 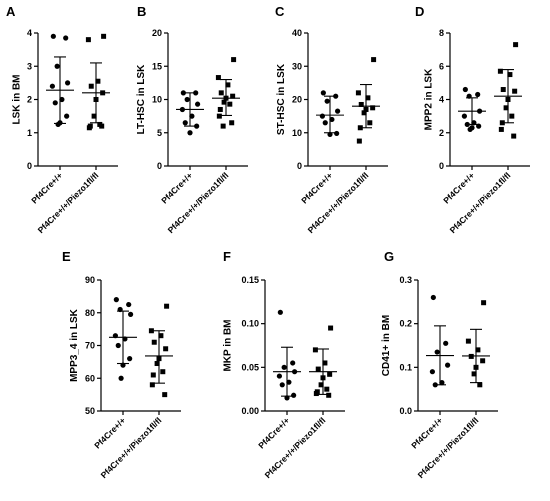 I want to click on y-tick-label: 40, so click(x=297, y=33).